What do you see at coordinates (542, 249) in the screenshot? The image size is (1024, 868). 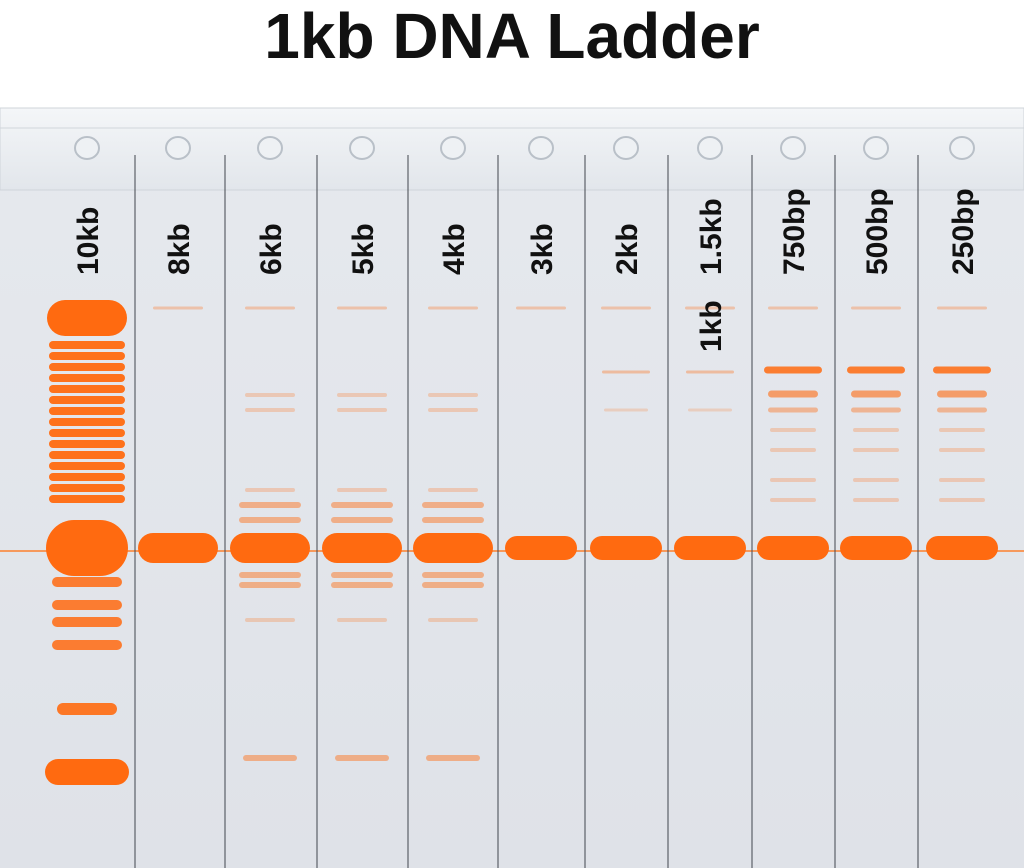 I see `lane-label: 3kb` at bounding box center [542, 249].